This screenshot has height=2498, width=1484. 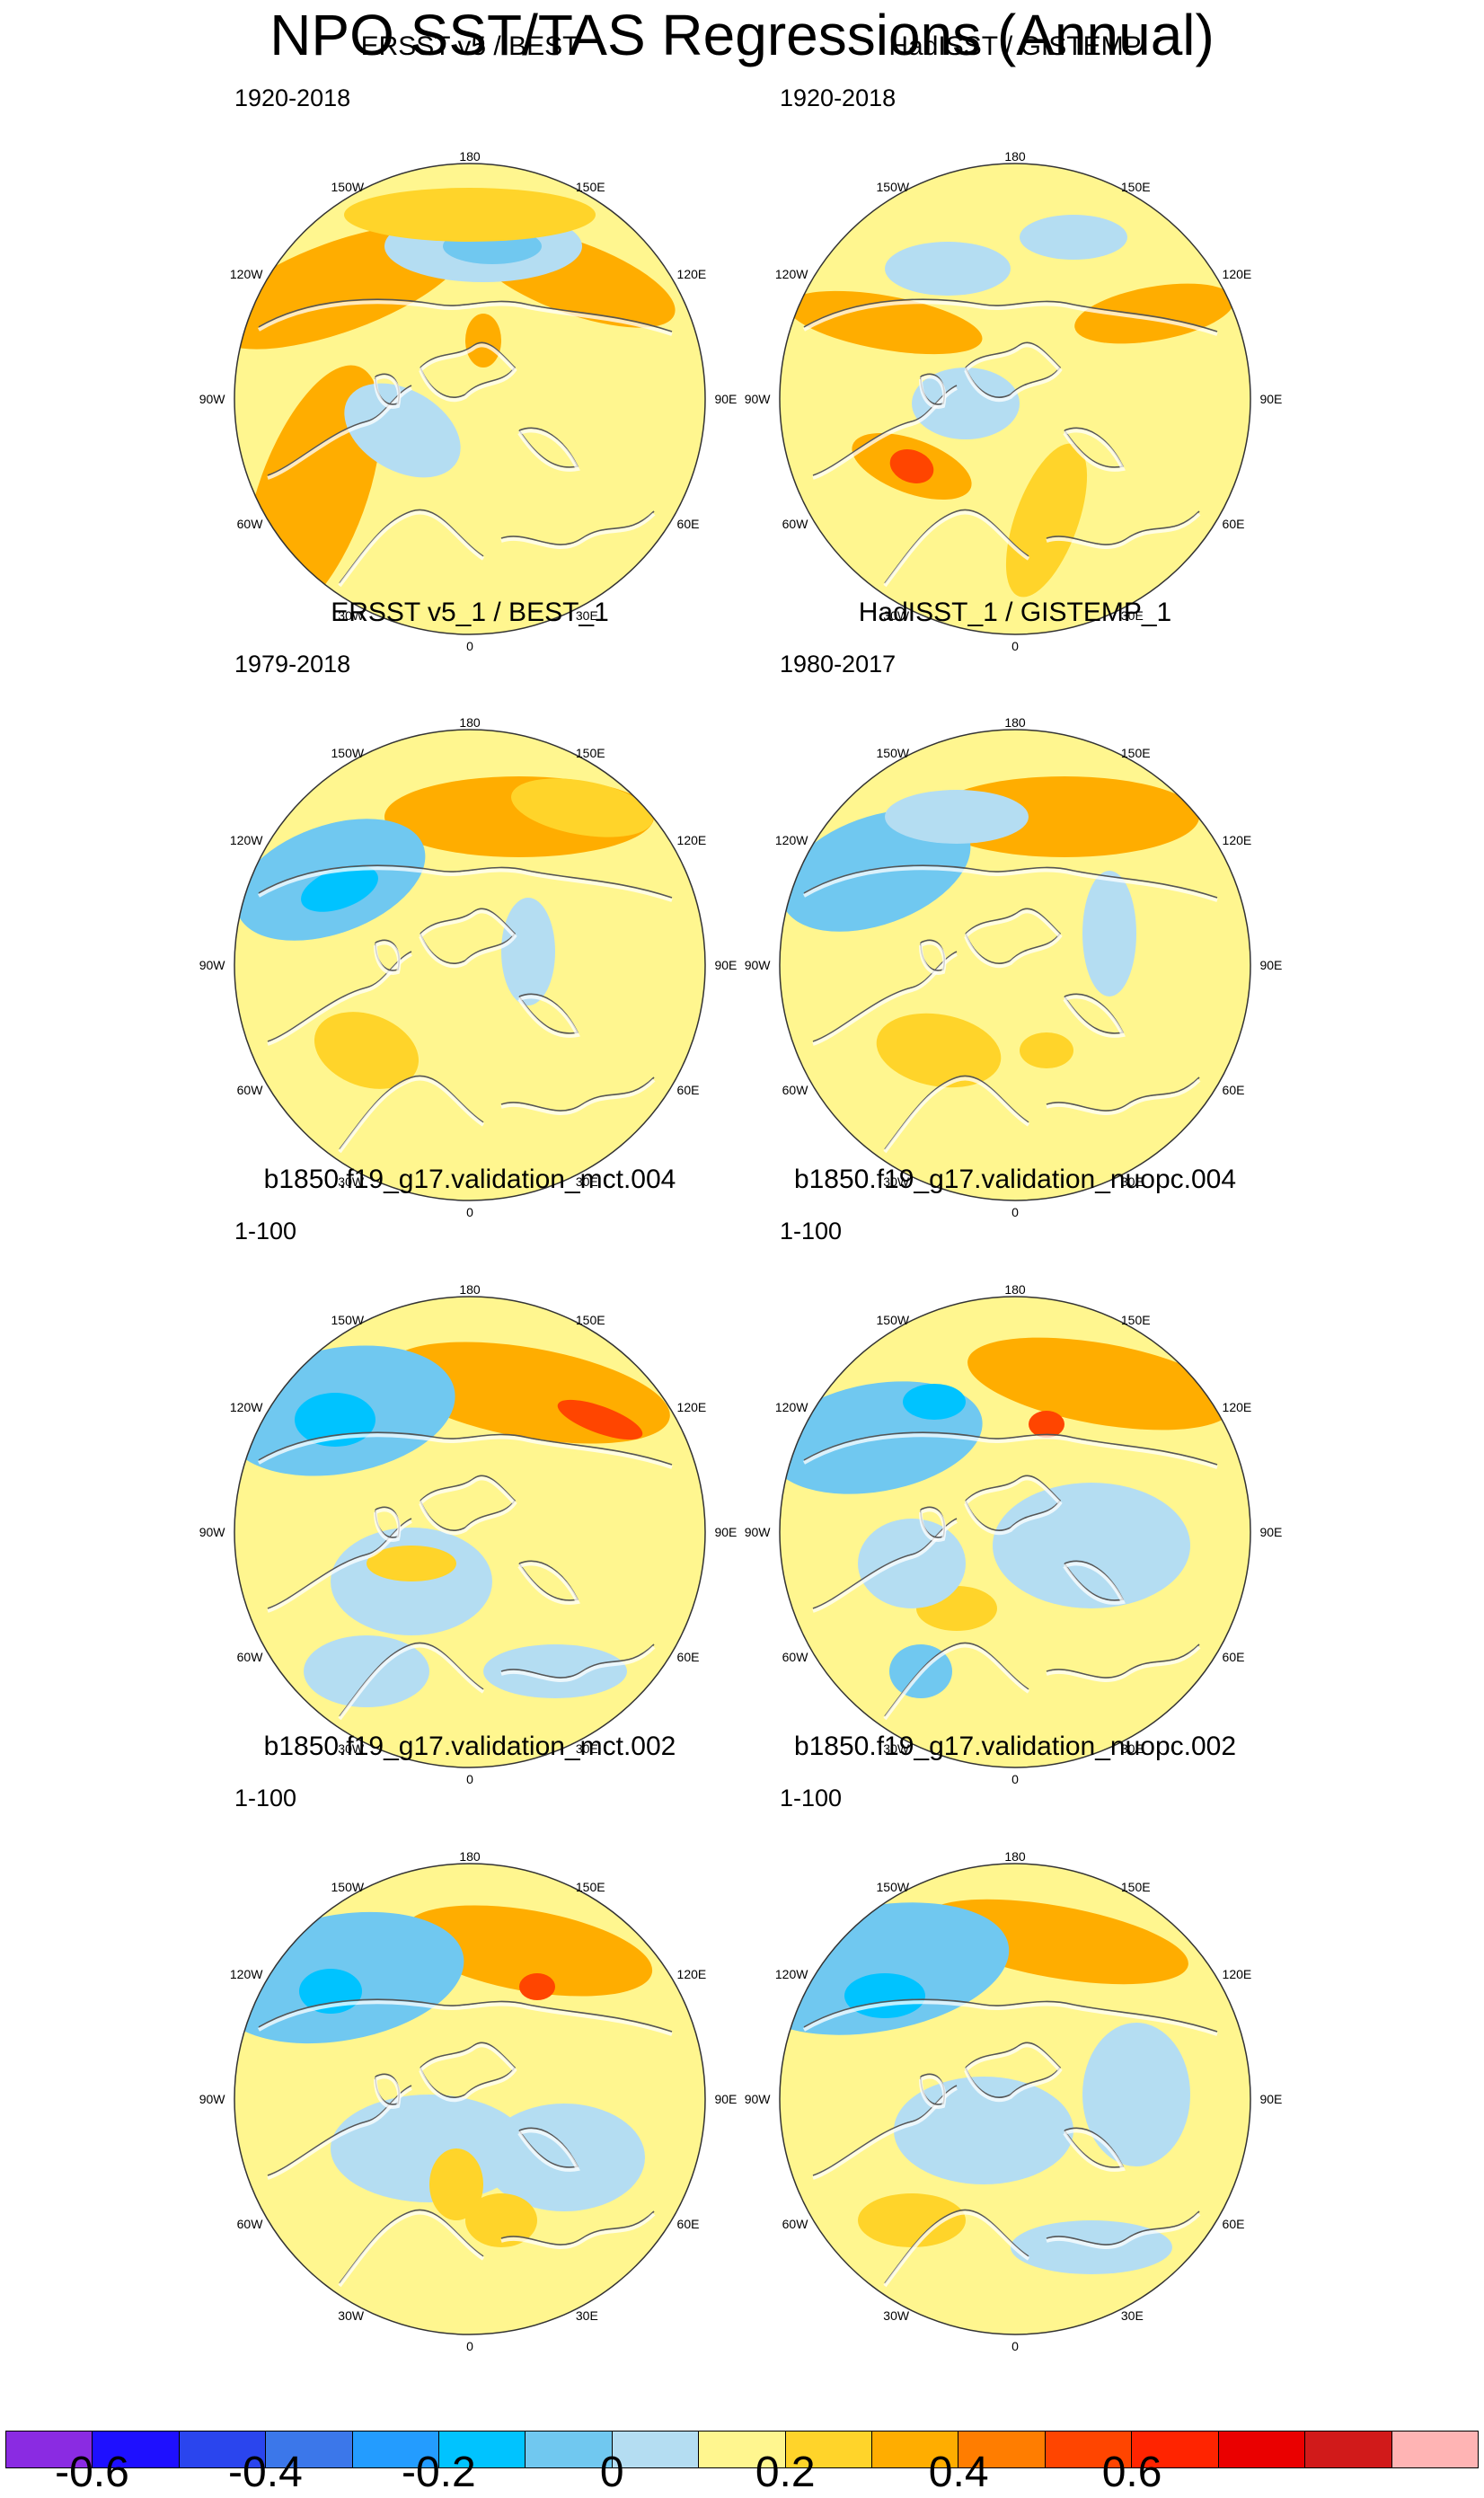 What do you see at coordinates (1015, 1179) in the screenshot?
I see `panel-title: b1850.f19_g17.validation_nuopc.004` at bounding box center [1015, 1179].